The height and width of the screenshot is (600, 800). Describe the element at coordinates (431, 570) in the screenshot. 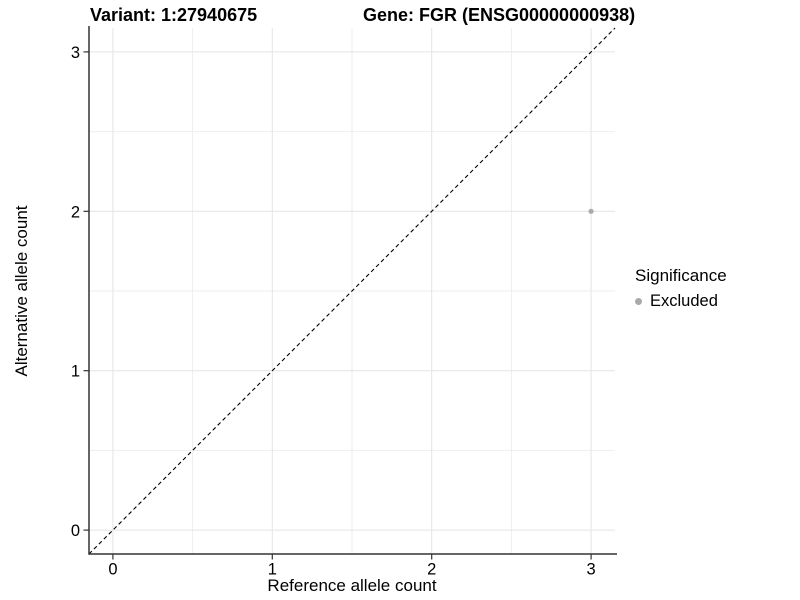

I see `x-tick-label: 2` at that location.